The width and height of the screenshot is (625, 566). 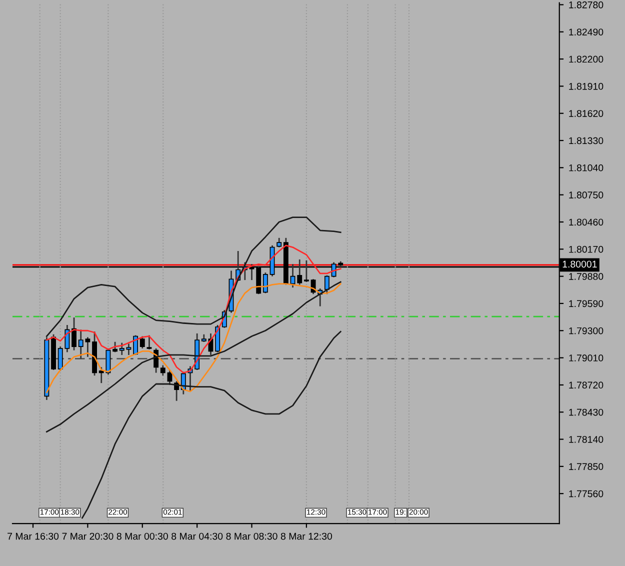 What do you see at coordinates (586, 32) in the screenshot?
I see `y-tick-label: 1.82490` at bounding box center [586, 32].